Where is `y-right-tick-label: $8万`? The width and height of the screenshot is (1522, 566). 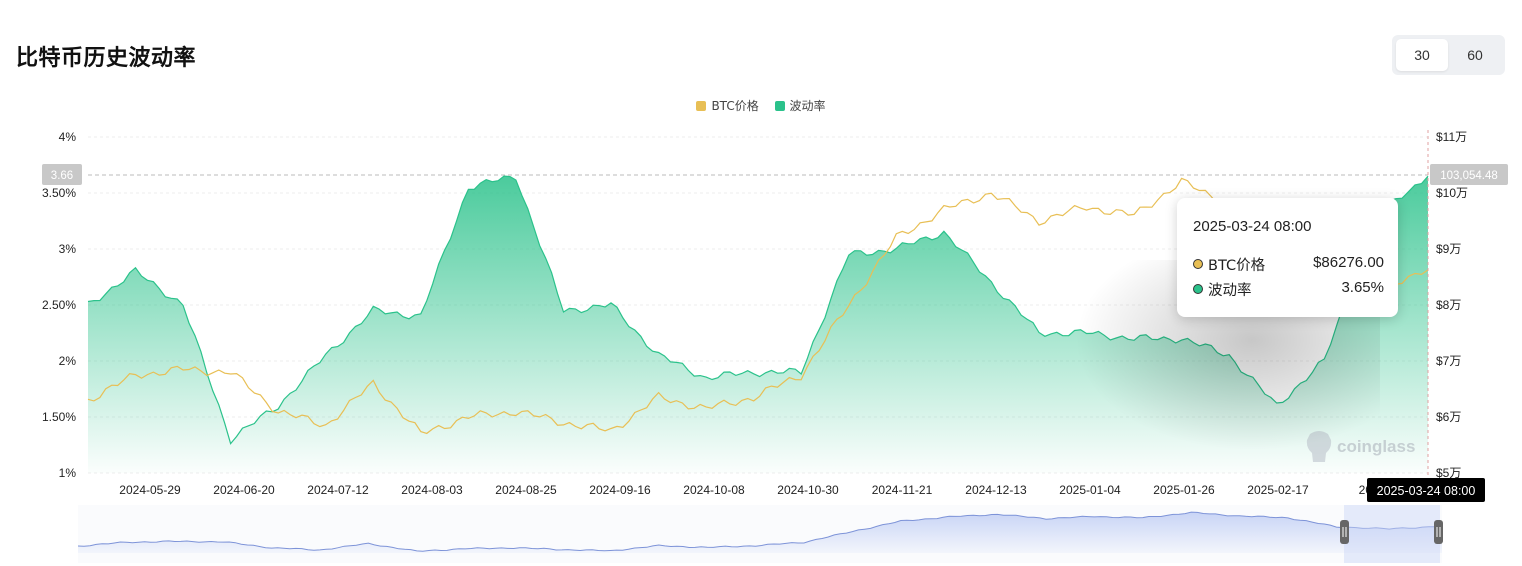 y-right-tick-label: $8万 is located at coordinates (1448, 305).